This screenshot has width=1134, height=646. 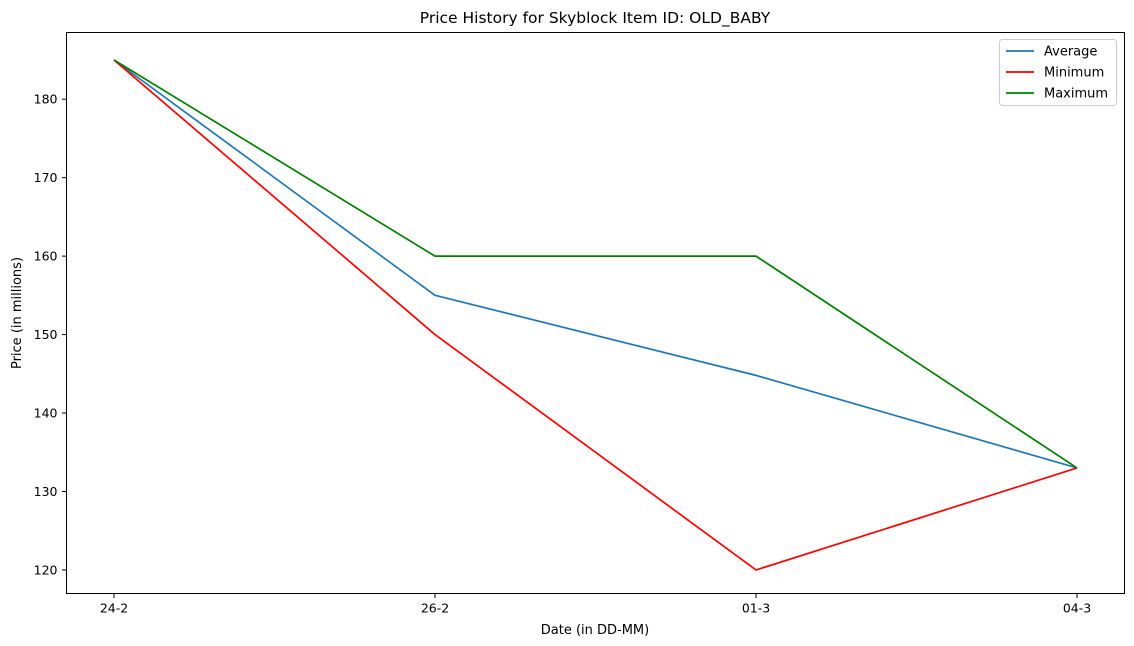 I want to click on legend-items: Average Minimum Maximum, so click(x=1057, y=73).